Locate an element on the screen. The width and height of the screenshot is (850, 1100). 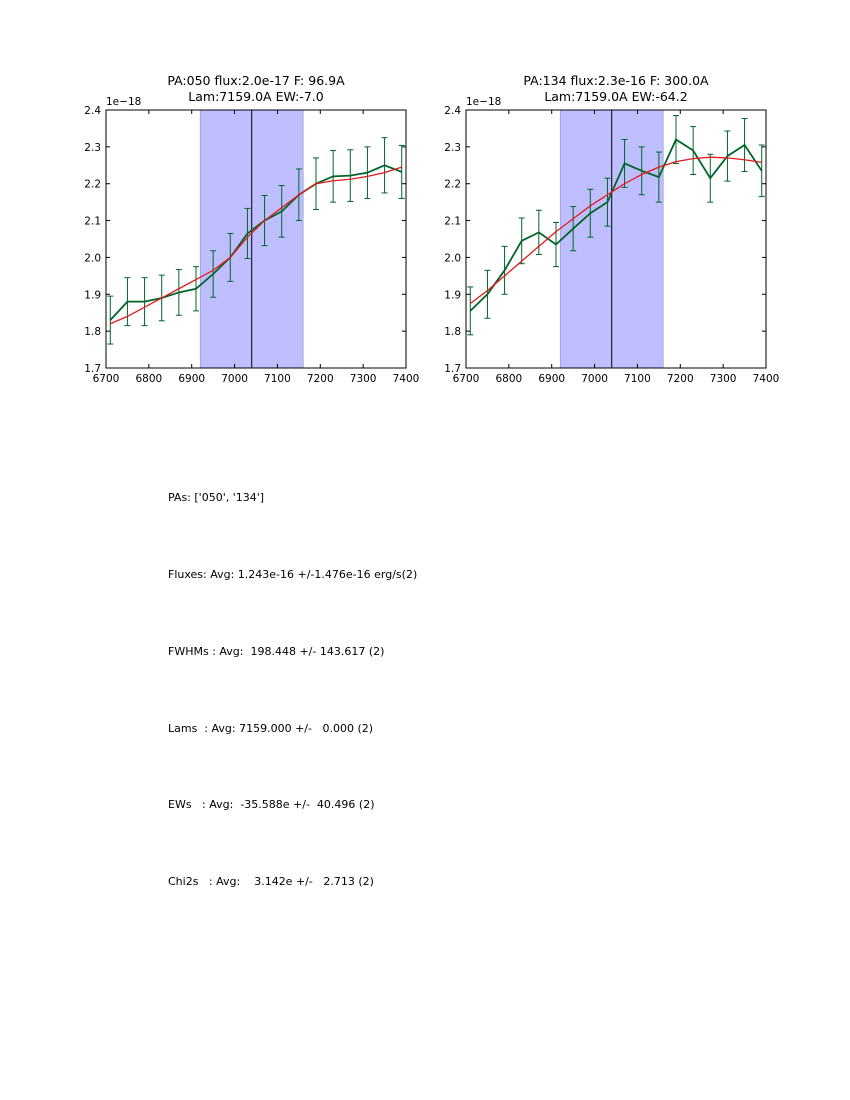
chart-2-y-tick-label: 2.1 is located at coordinates (452, 222).